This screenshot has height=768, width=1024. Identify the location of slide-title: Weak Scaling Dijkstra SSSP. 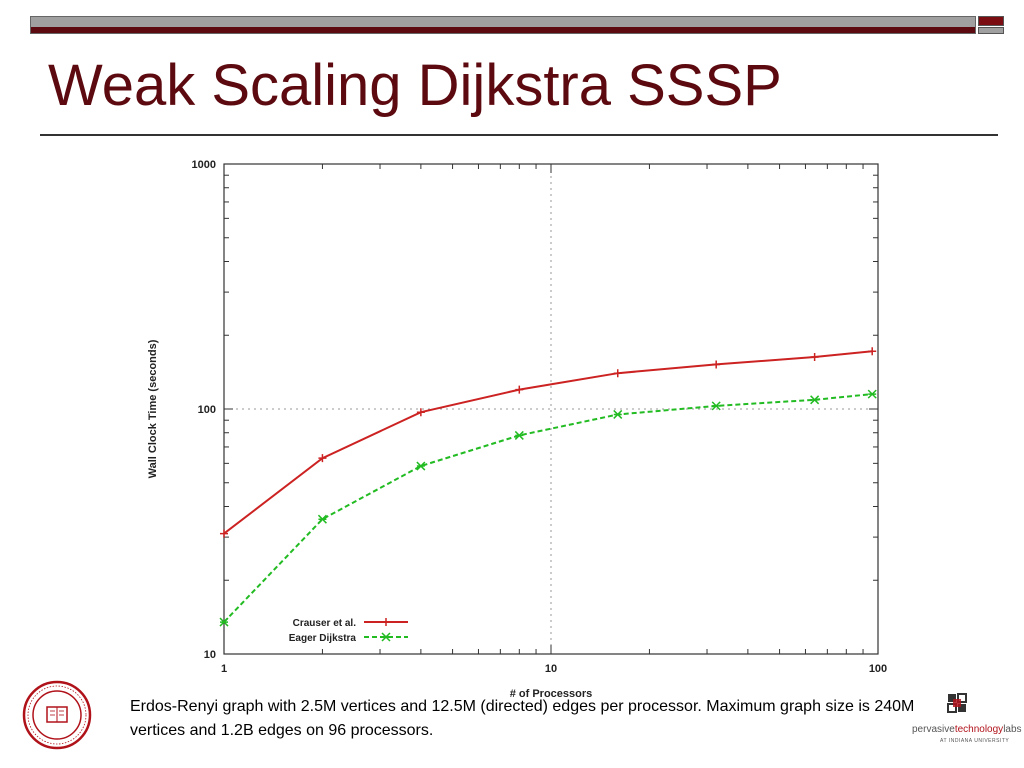
(415, 85).